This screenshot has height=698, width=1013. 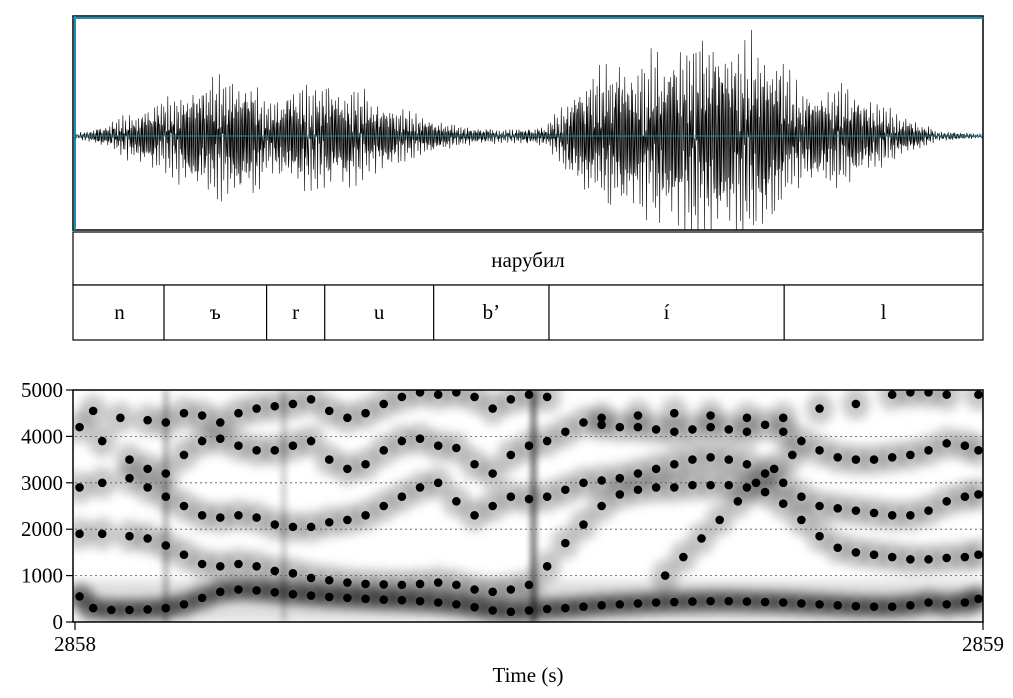 What do you see at coordinates (42, 390) in the screenshot?
I see `y-tick-label: 5000` at bounding box center [42, 390].